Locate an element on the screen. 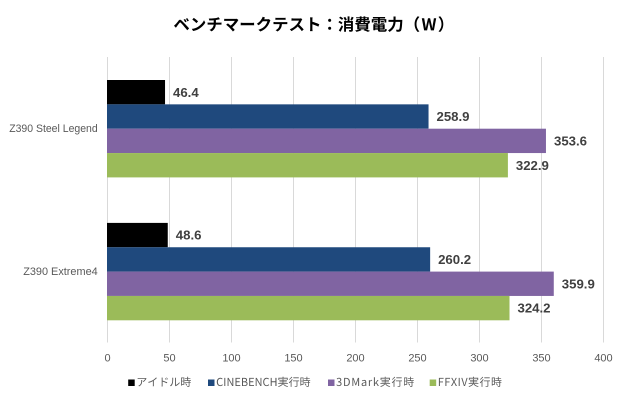 The width and height of the screenshot is (620, 405). svg-text: 350 is located at coordinates (541, 359).